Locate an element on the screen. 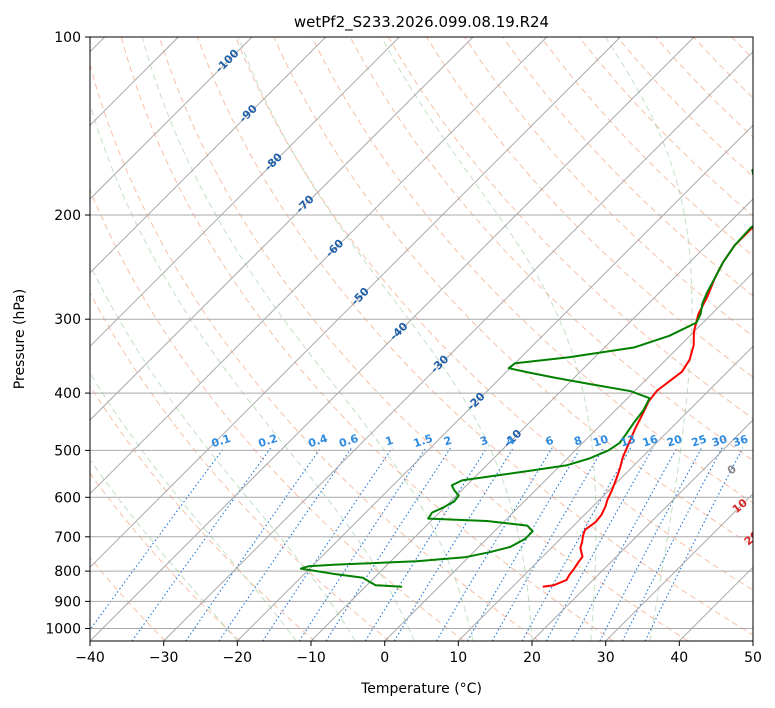 This screenshot has width=775, height=708. y-tick-label: 700 is located at coordinates (67, 538).